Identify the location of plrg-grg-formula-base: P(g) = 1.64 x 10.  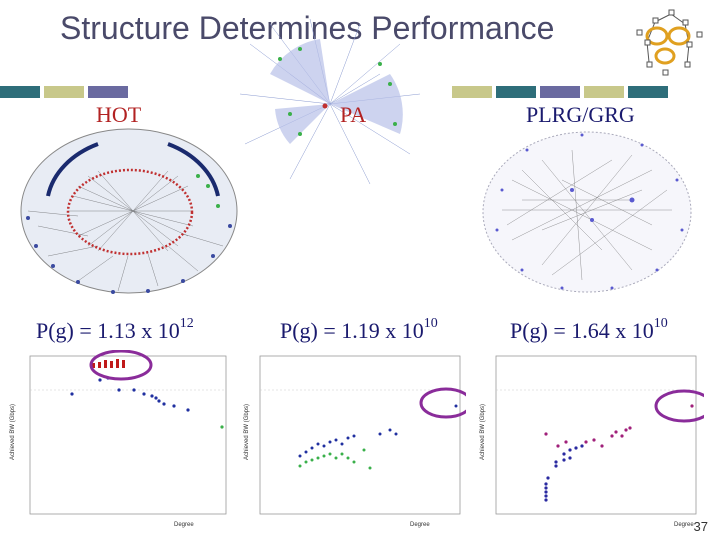
(582, 330).